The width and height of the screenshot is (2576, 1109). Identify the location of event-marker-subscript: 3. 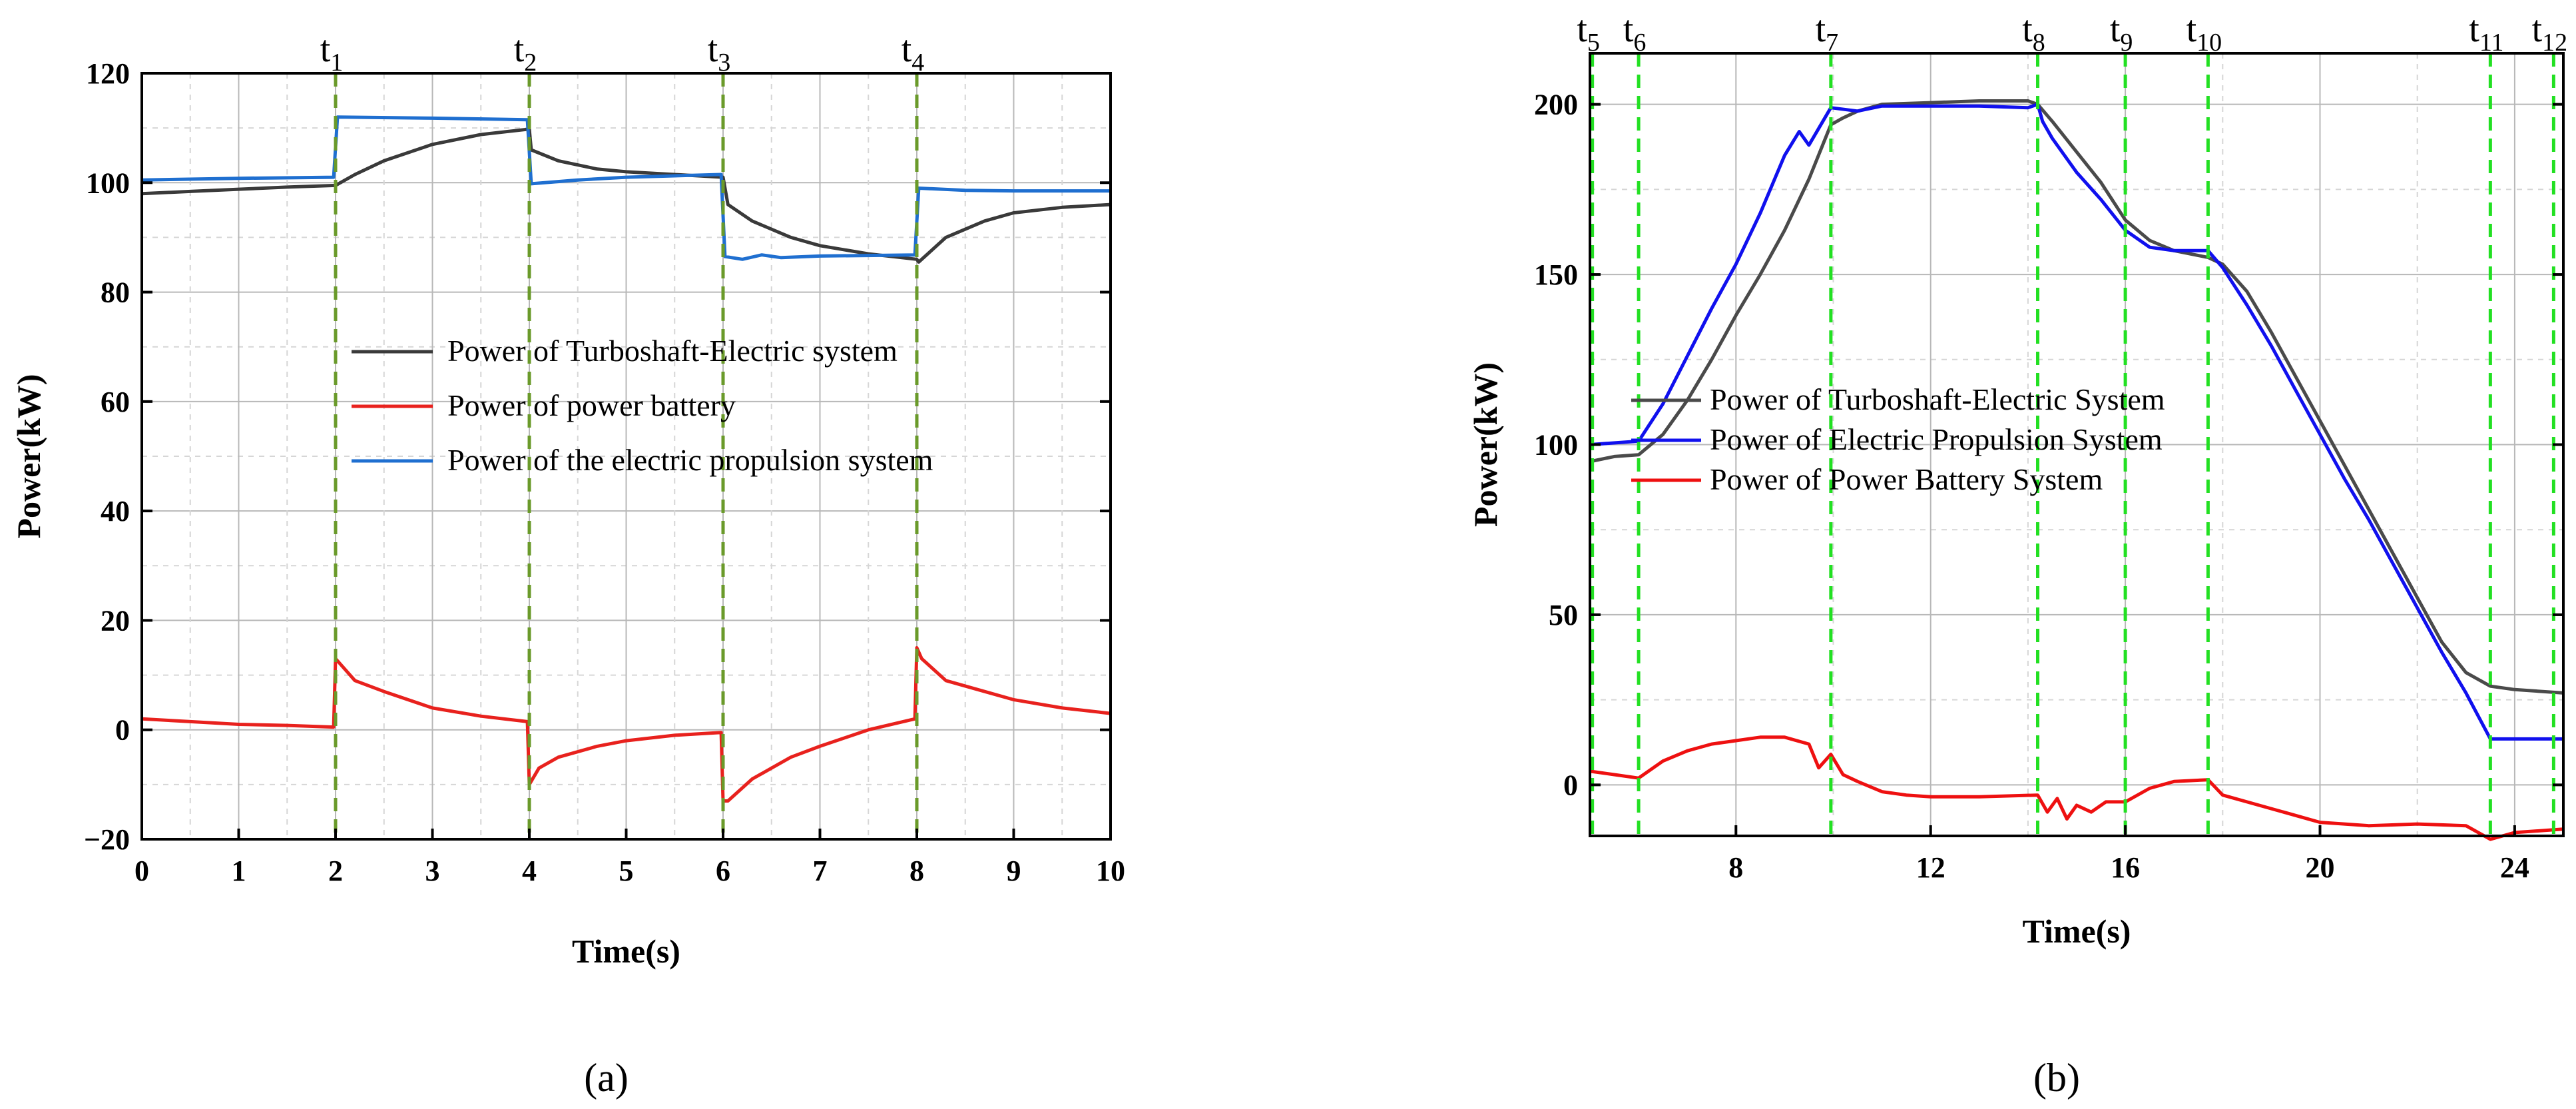
(724, 63).